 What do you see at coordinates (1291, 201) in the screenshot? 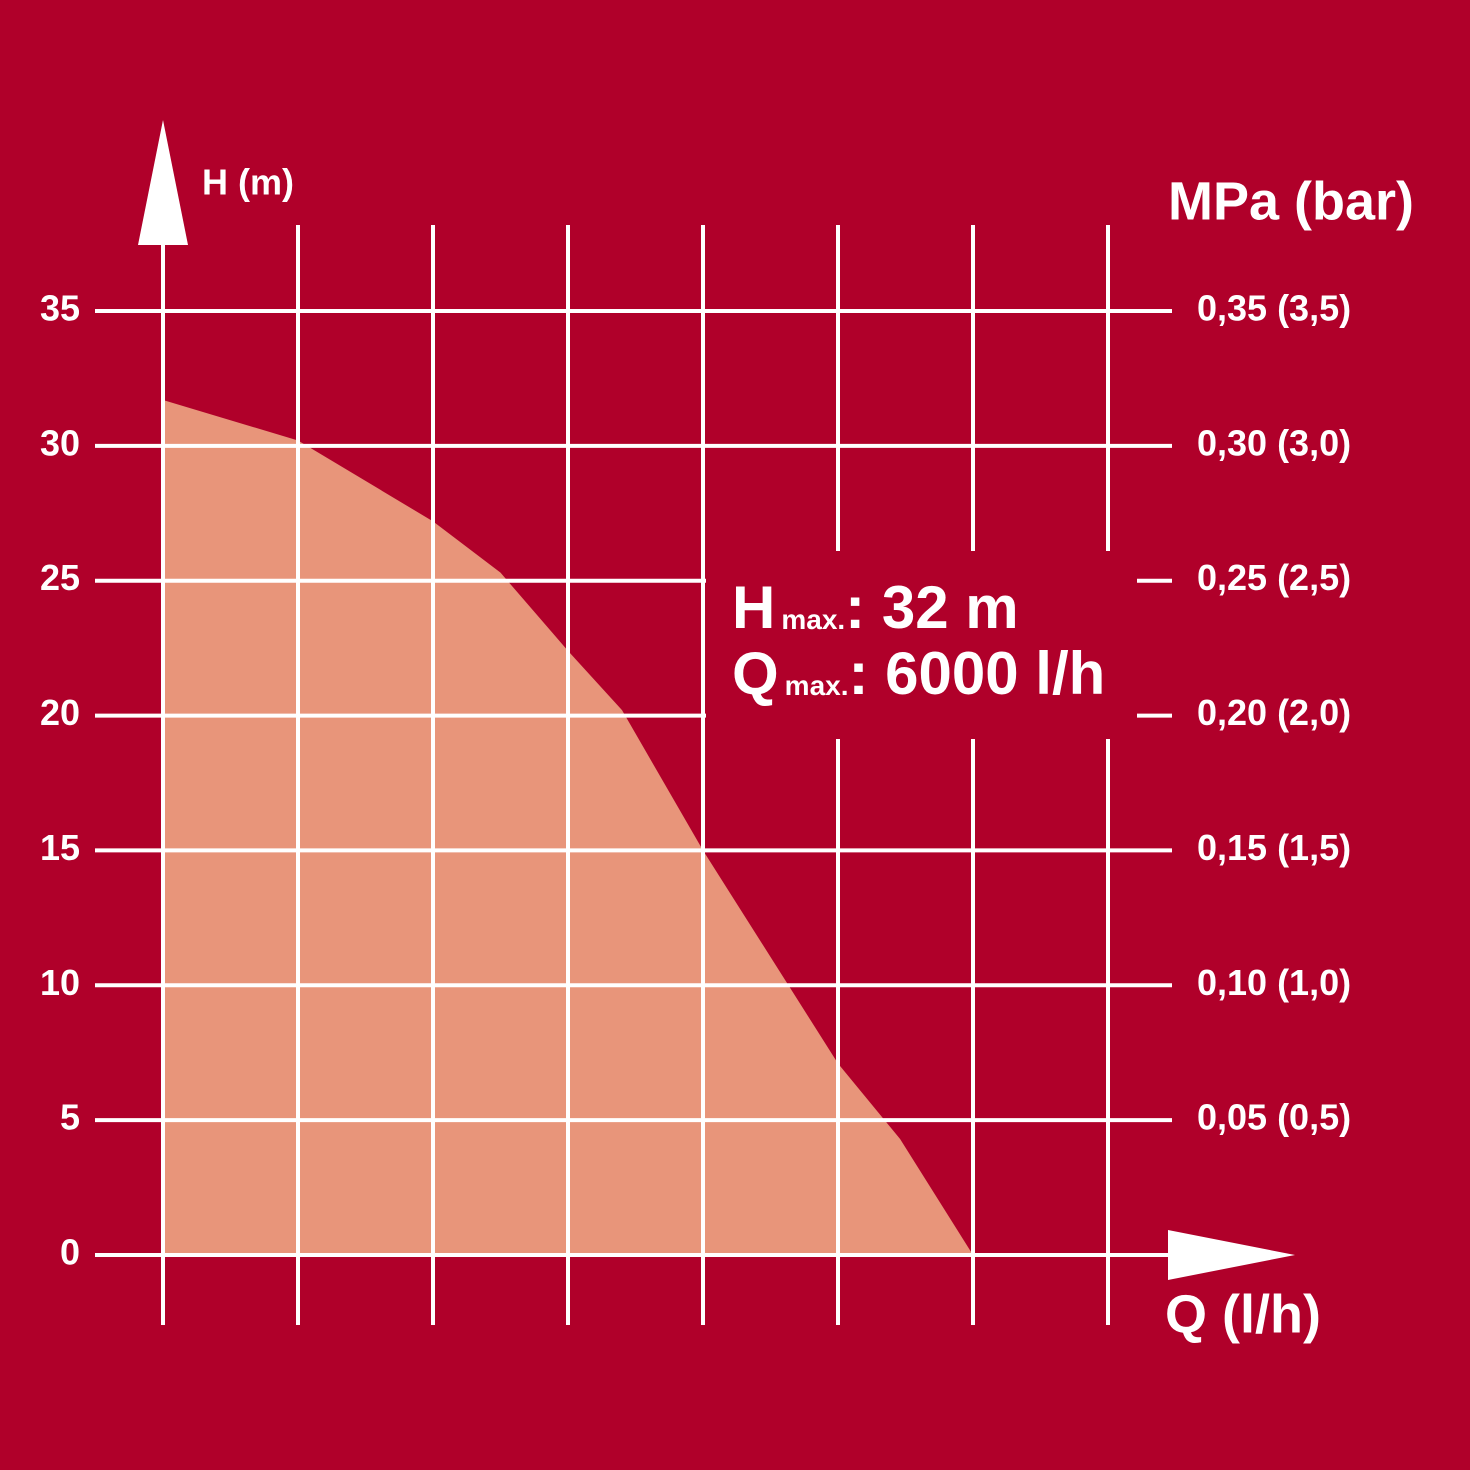
I see `y2-axis-label: MPa (bar)` at bounding box center [1291, 201].